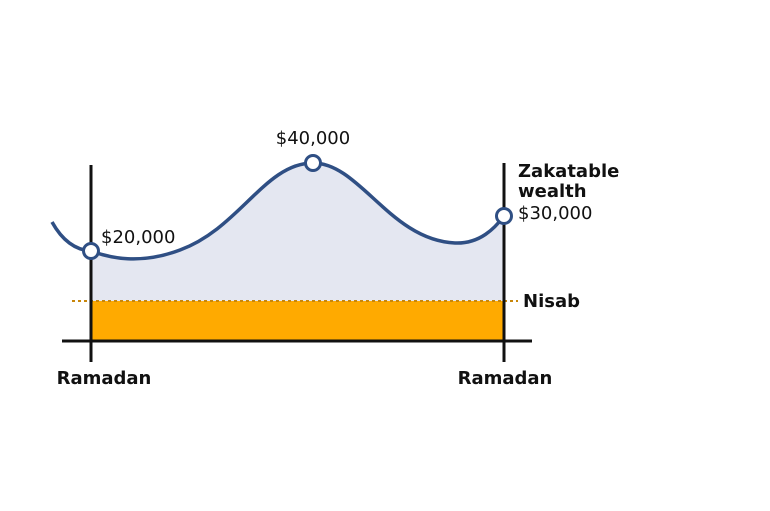 The height and width of the screenshot is (511, 770). What do you see at coordinates (313, 138) in the screenshot?
I see `point-label: $40,000` at bounding box center [313, 138].